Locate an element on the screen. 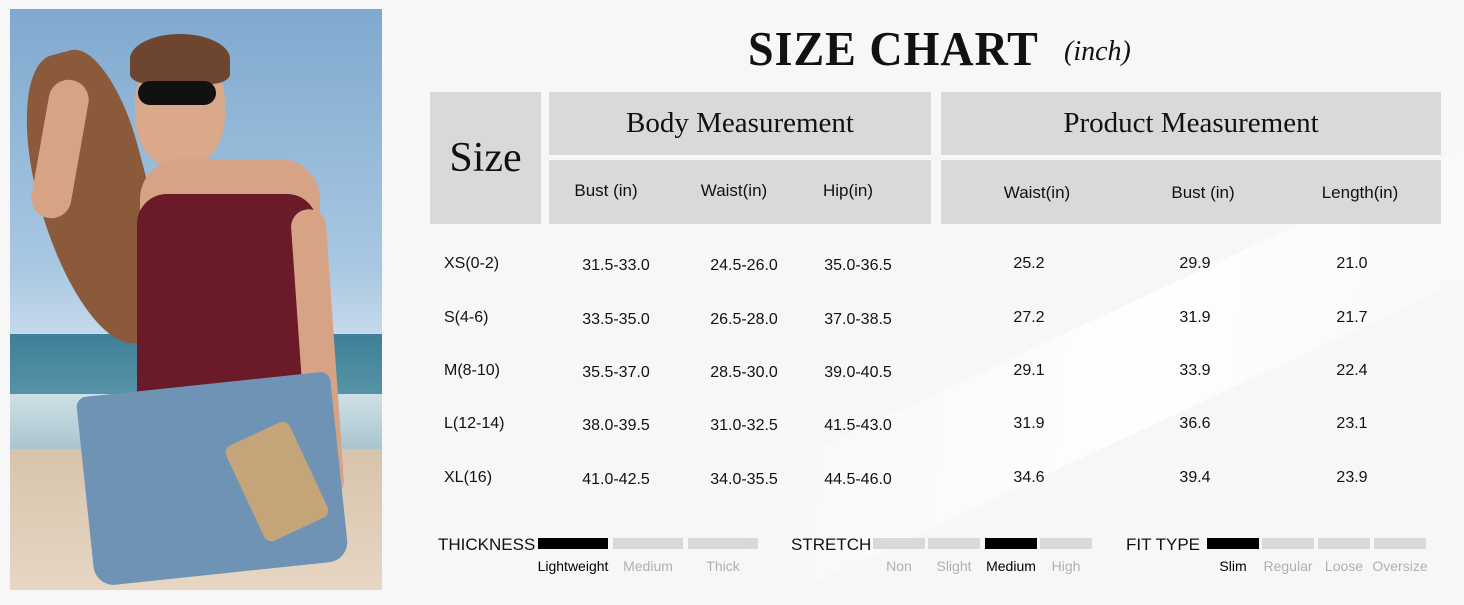 The image size is (1464, 605). size-header: Size is located at coordinates (485, 158).